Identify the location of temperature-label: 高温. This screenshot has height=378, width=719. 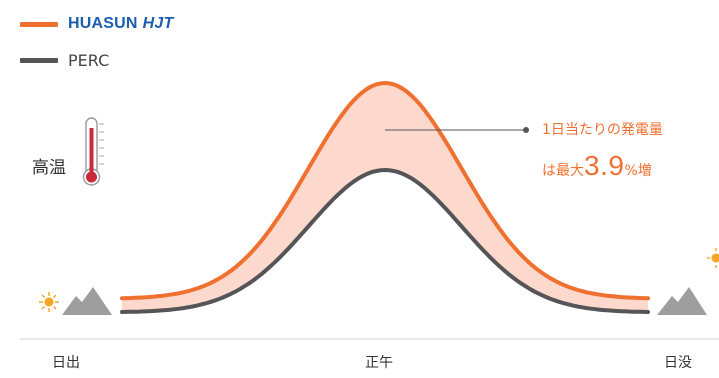
(49, 165).